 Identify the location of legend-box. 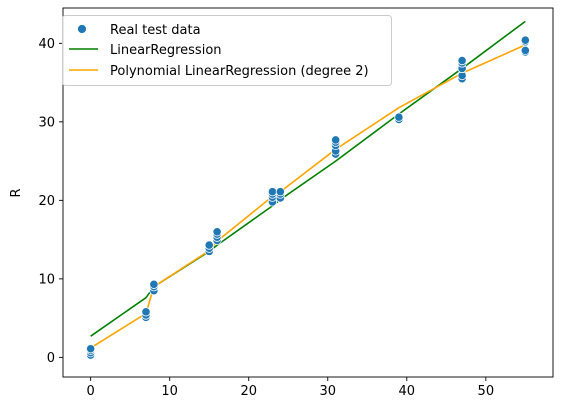
(227, 50).